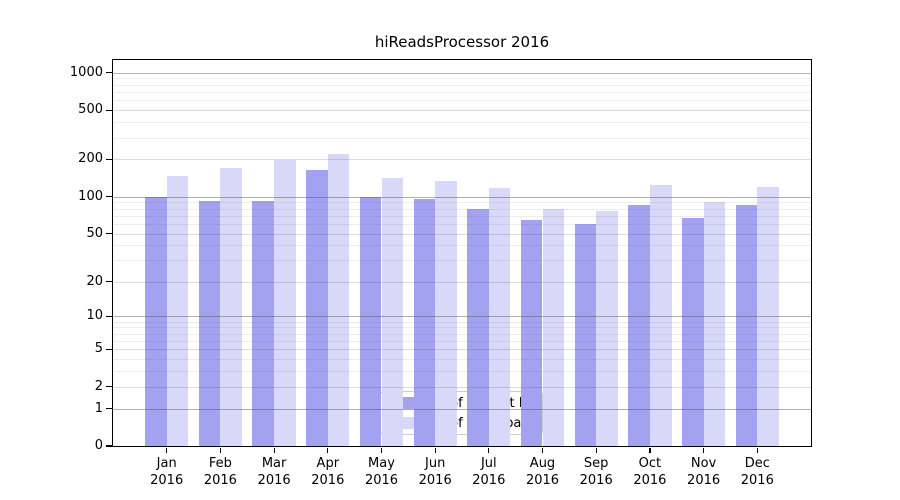  I want to click on y-tick-label-50: 50, so click(94, 233).